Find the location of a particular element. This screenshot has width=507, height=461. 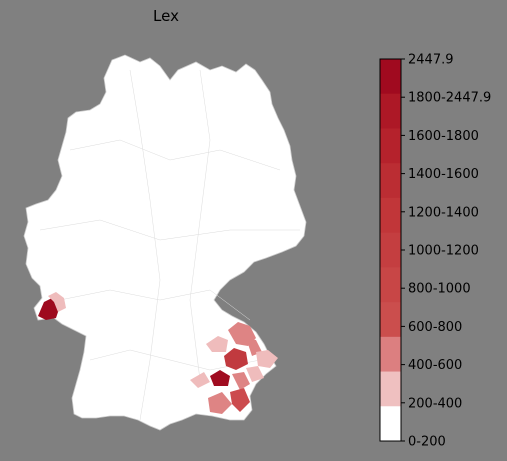

colorbar-tick-label: 1200-1400 is located at coordinates (443, 212).